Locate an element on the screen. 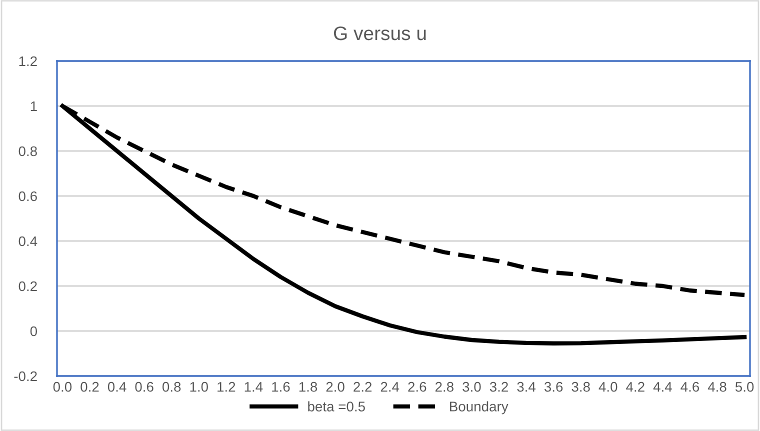 Image resolution: width=760 pixels, height=431 pixels. x-tick-label: 0.0 is located at coordinates (62, 387).